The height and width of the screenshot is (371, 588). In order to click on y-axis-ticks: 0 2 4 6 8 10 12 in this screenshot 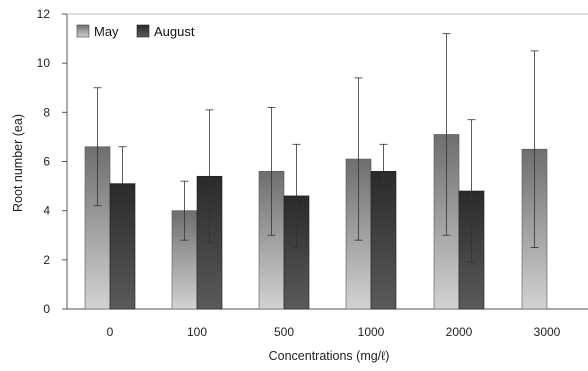, I will do `click(52, 161)`.